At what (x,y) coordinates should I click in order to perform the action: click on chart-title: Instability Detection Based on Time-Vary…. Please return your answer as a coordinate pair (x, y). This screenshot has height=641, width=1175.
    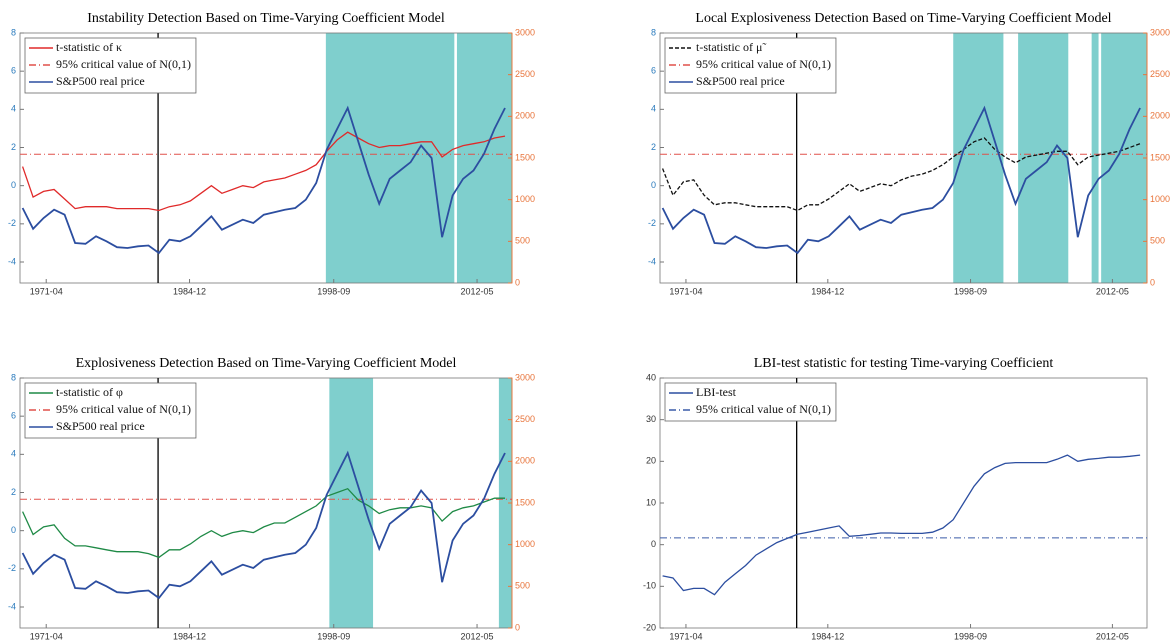
    Looking at the image, I should click on (266, 18).